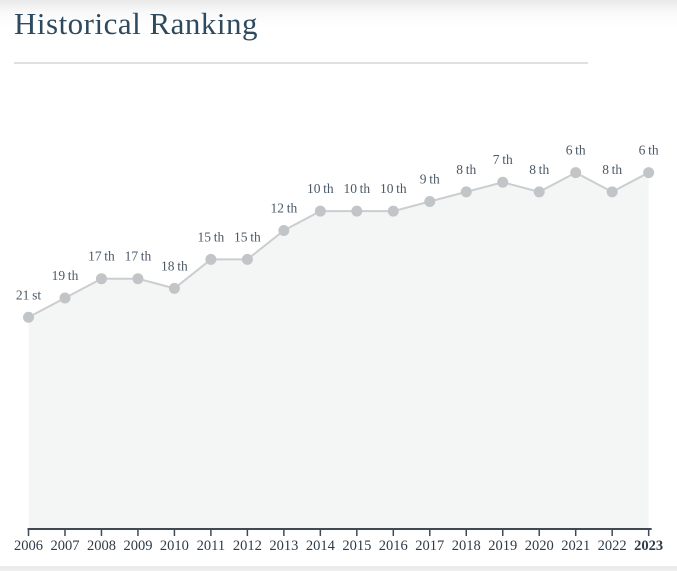 The image size is (677, 571). Describe the element at coordinates (136, 23) in the screenshot. I see `page-title: Historical Ranking` at that location.